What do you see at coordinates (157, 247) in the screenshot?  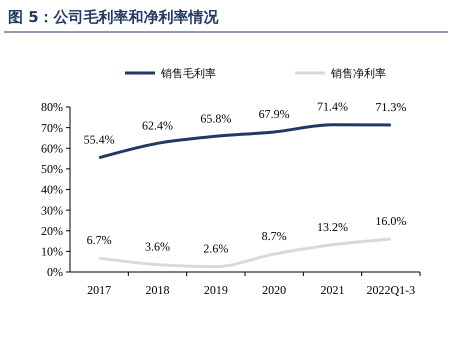 I see `data-label: 3.6%` at bounding box center [157, 247].